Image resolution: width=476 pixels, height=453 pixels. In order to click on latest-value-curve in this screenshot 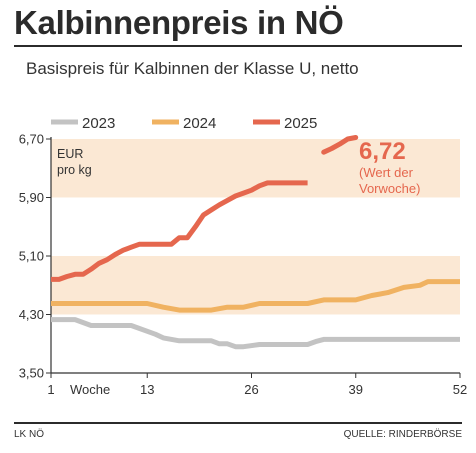, I will do `click(340, 145)`.